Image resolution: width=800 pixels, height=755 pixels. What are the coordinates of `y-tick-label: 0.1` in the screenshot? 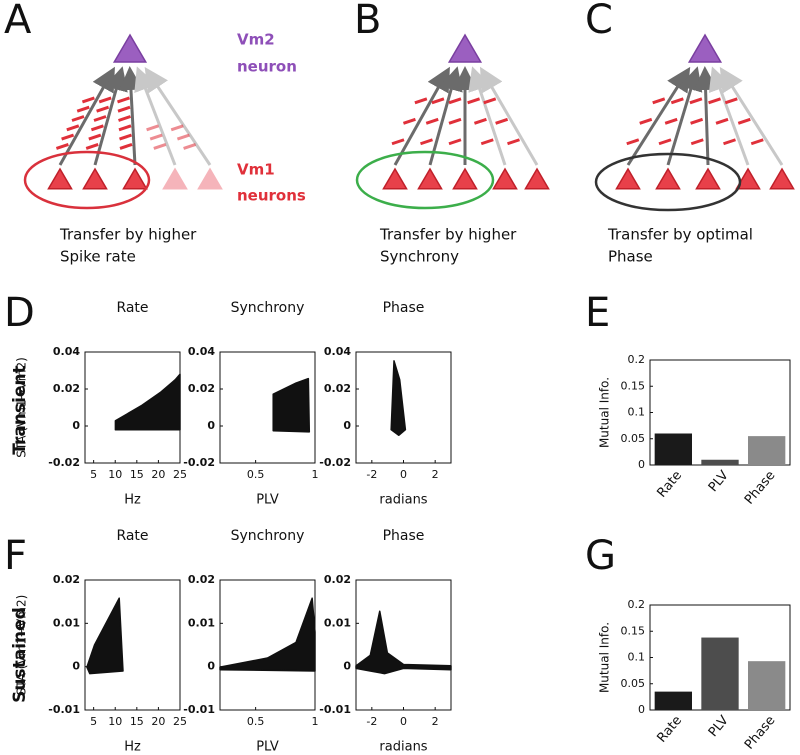 It's located at (637, 412).